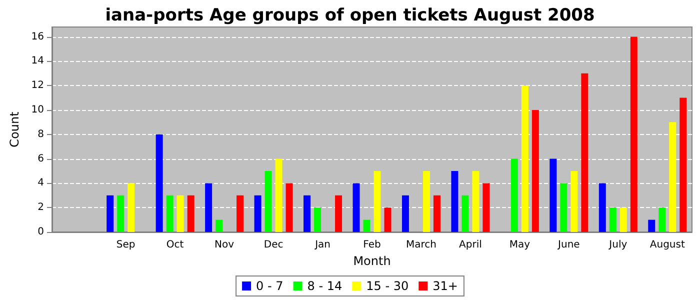 Image resolution: width=700 pixels, height=300 pixels. What do you see at coordinates (274, 245) in the screenshot?
I see `x-tick-label: Dec` at bounding box center [274, 245].